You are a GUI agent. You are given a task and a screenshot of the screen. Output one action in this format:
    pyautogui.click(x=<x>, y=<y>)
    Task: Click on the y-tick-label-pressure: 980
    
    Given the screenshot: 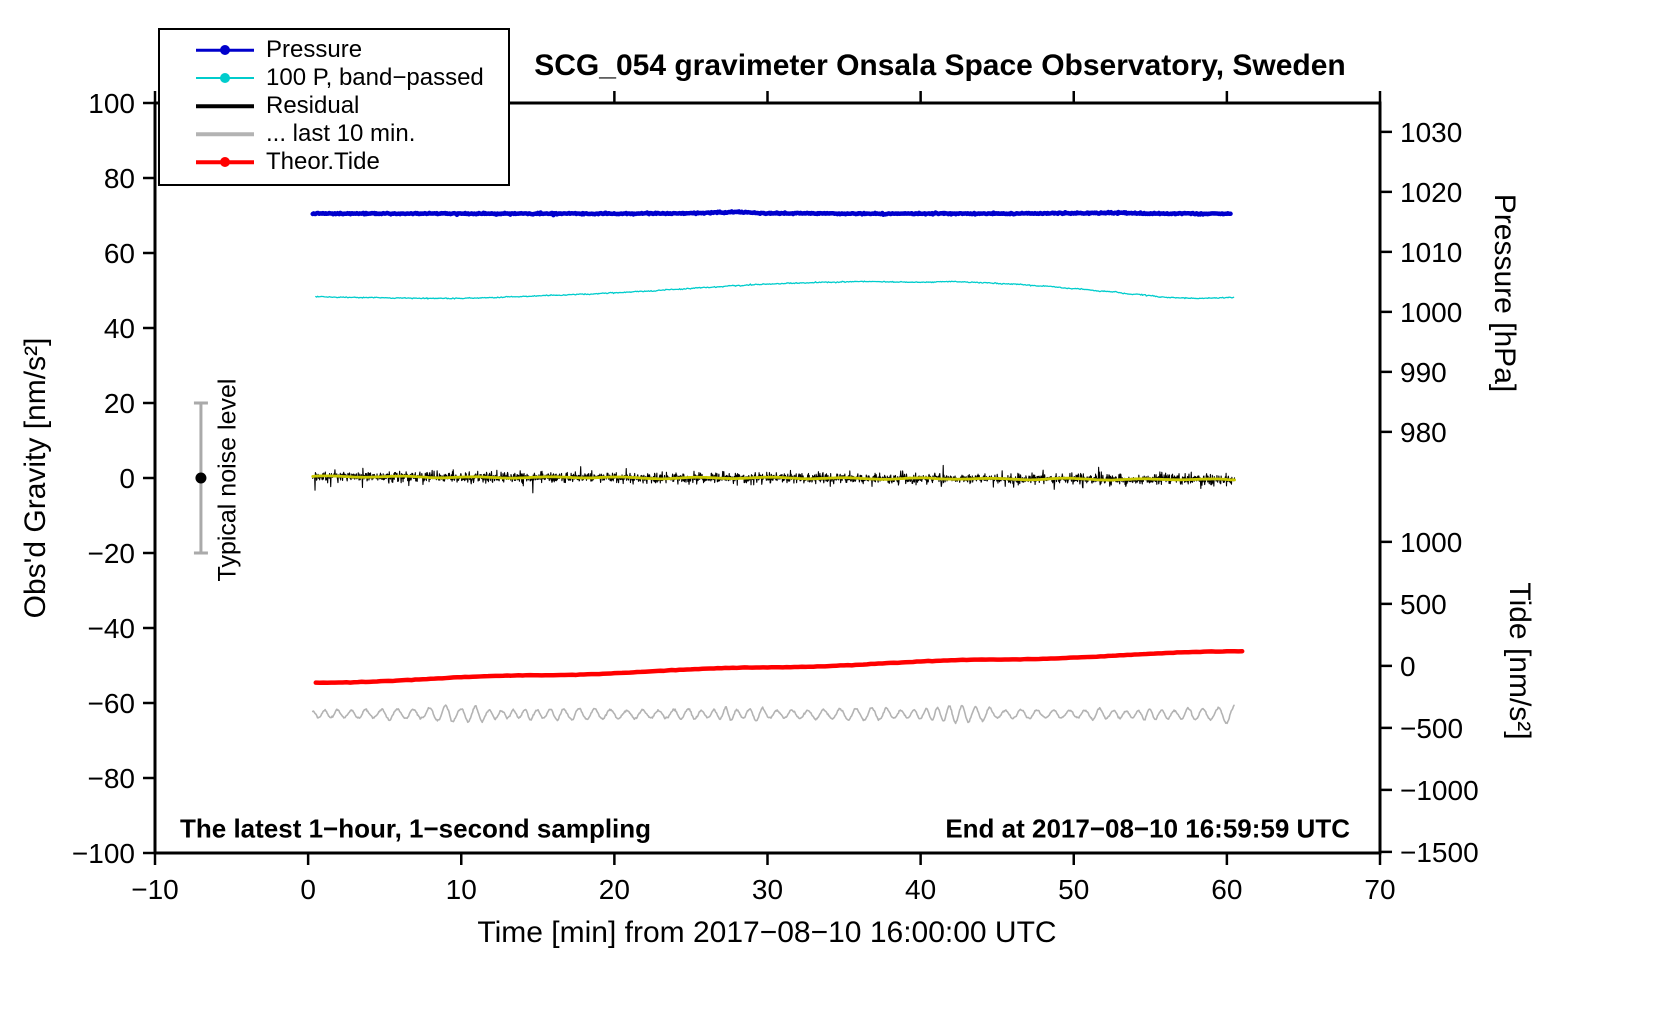 What is the action you would take?
    pyautogui.click(x=1423, y=432)
    